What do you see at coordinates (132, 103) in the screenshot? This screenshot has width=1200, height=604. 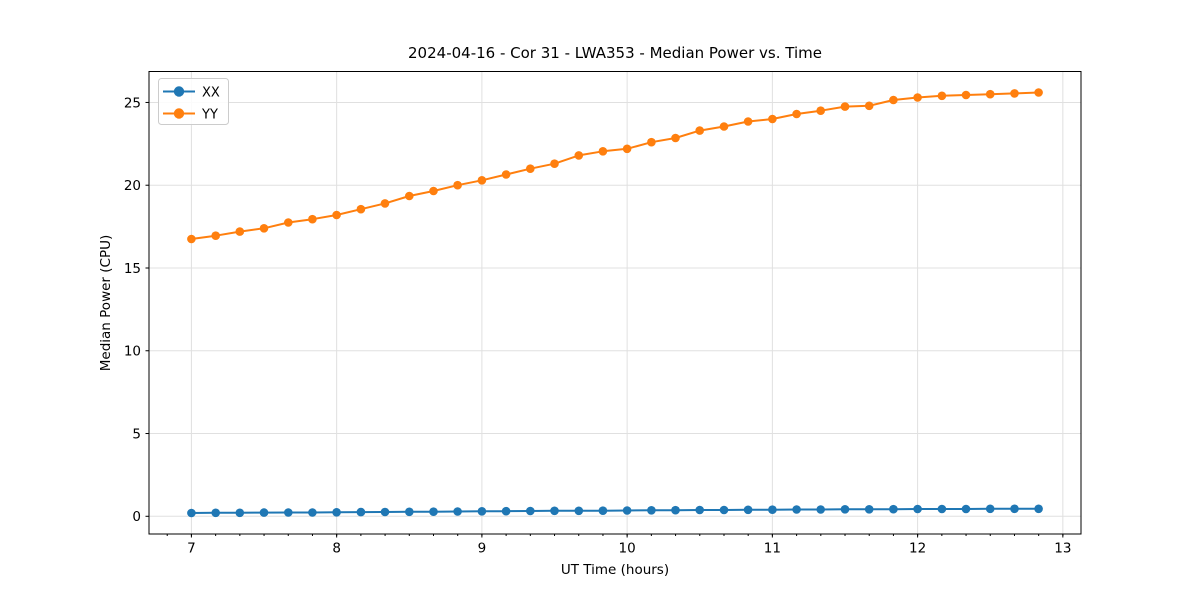 I see `y-tick-label-25: 25` at bounding box center [132, 103].